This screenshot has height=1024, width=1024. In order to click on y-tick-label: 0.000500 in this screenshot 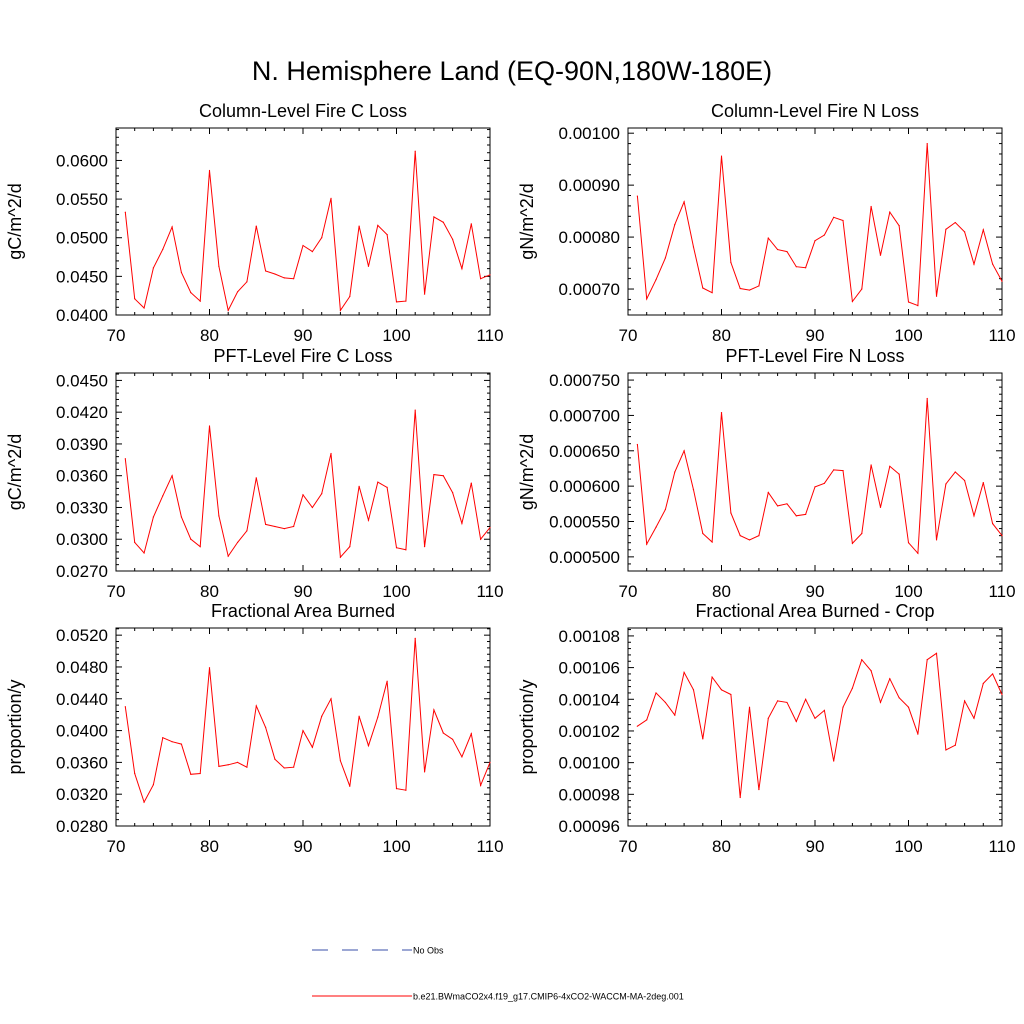, I will do `click(584, 557)`.